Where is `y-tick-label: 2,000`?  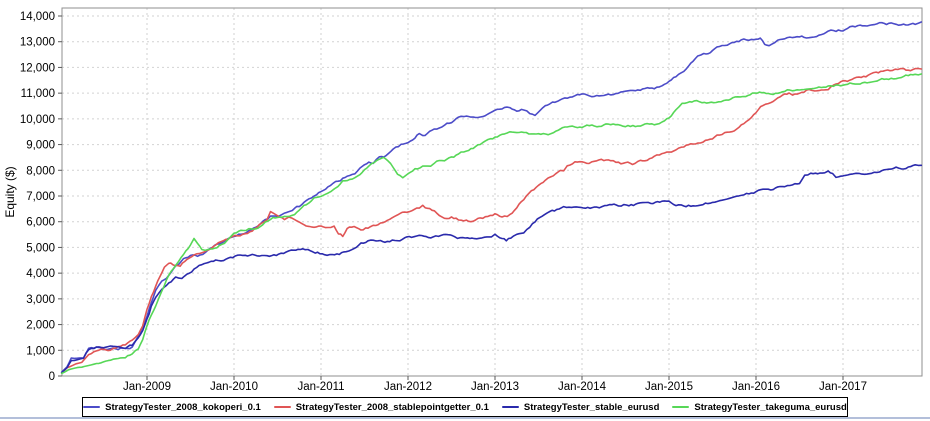 y-tick-label: 2,000 is located at coordinates (40, 326).